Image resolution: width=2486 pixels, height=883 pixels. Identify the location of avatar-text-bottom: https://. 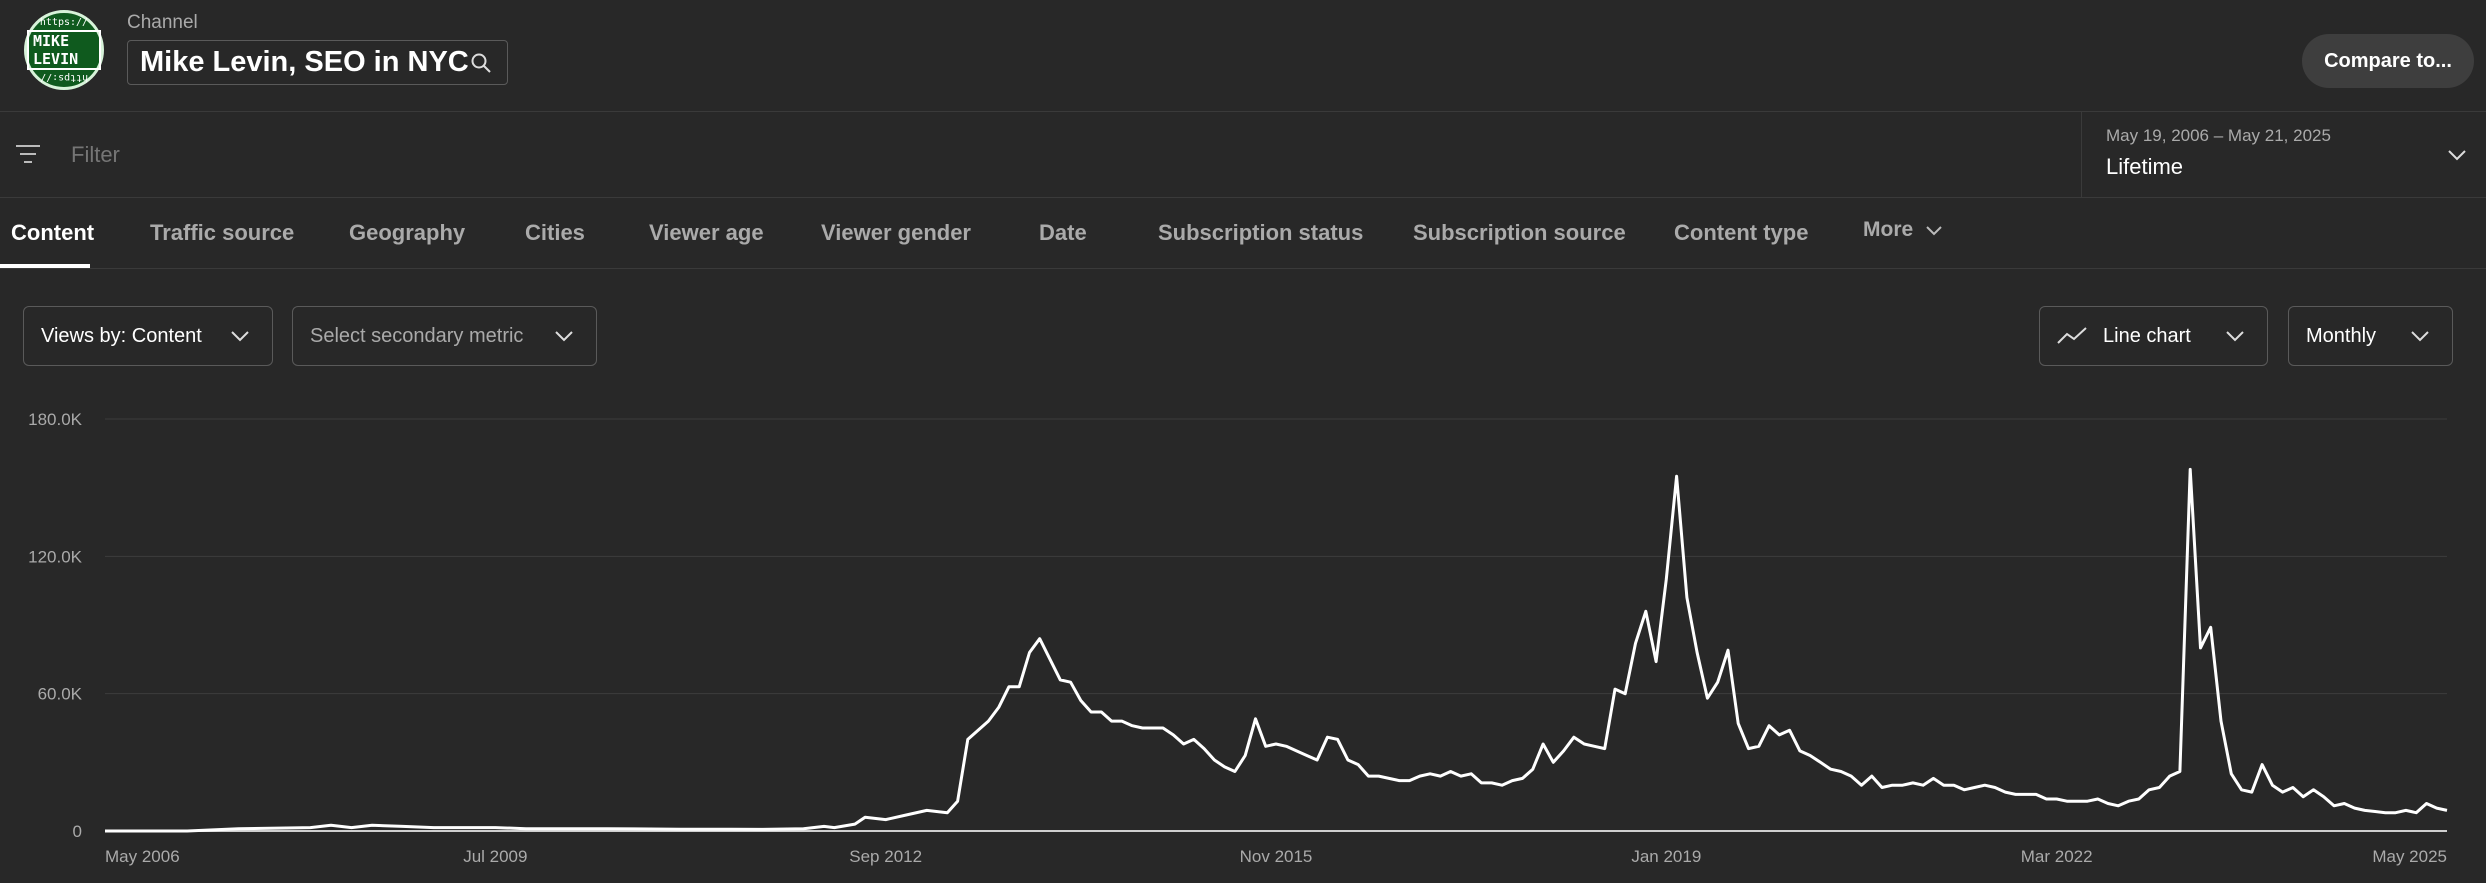
(64, 77).